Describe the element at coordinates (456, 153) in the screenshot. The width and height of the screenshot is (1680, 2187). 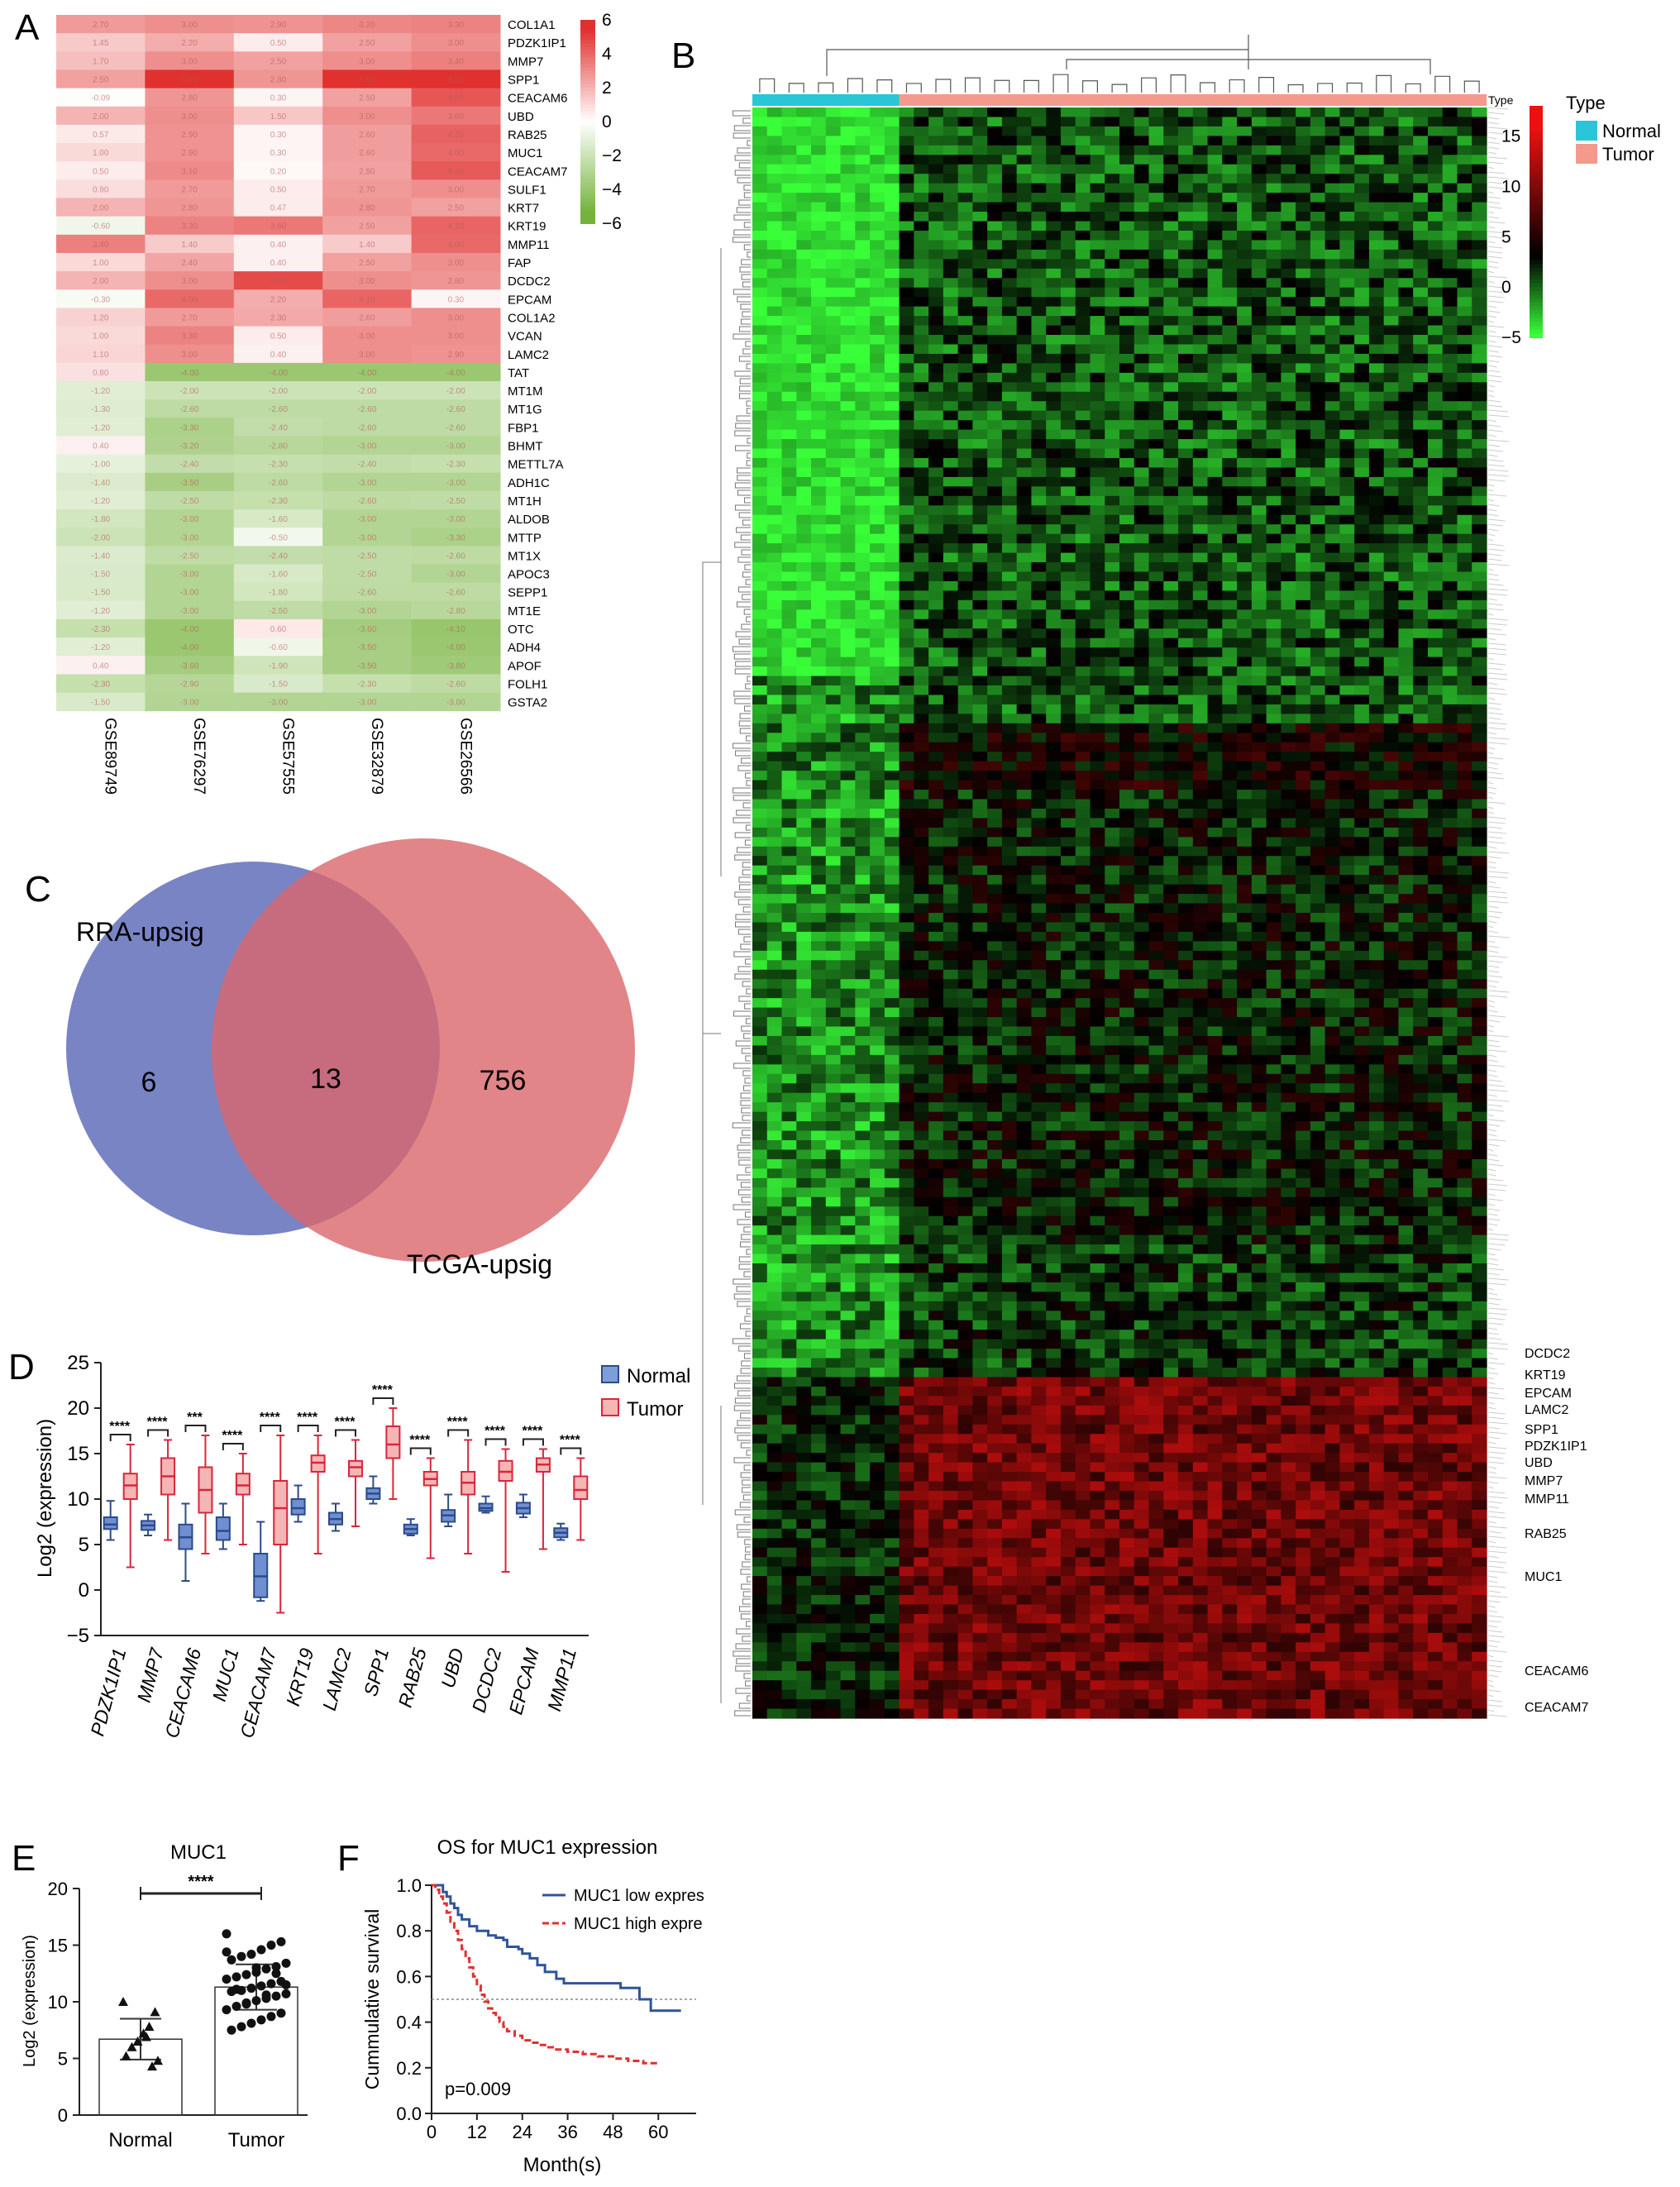
I see `heatmap-a-cell-value: 4.00` at that location.